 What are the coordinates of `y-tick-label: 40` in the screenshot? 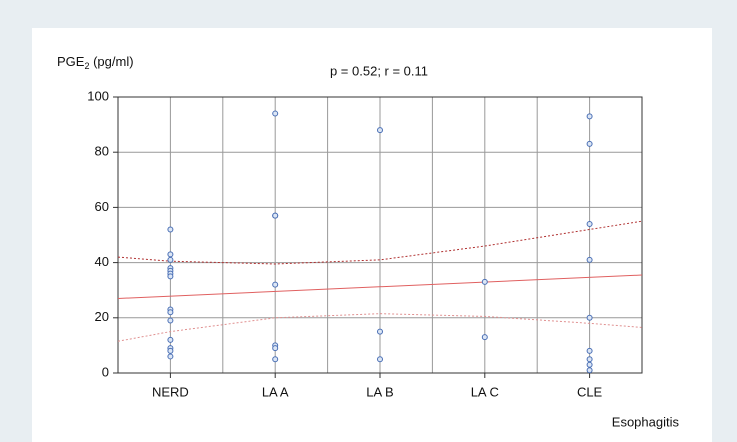 It's located at (102, 261).